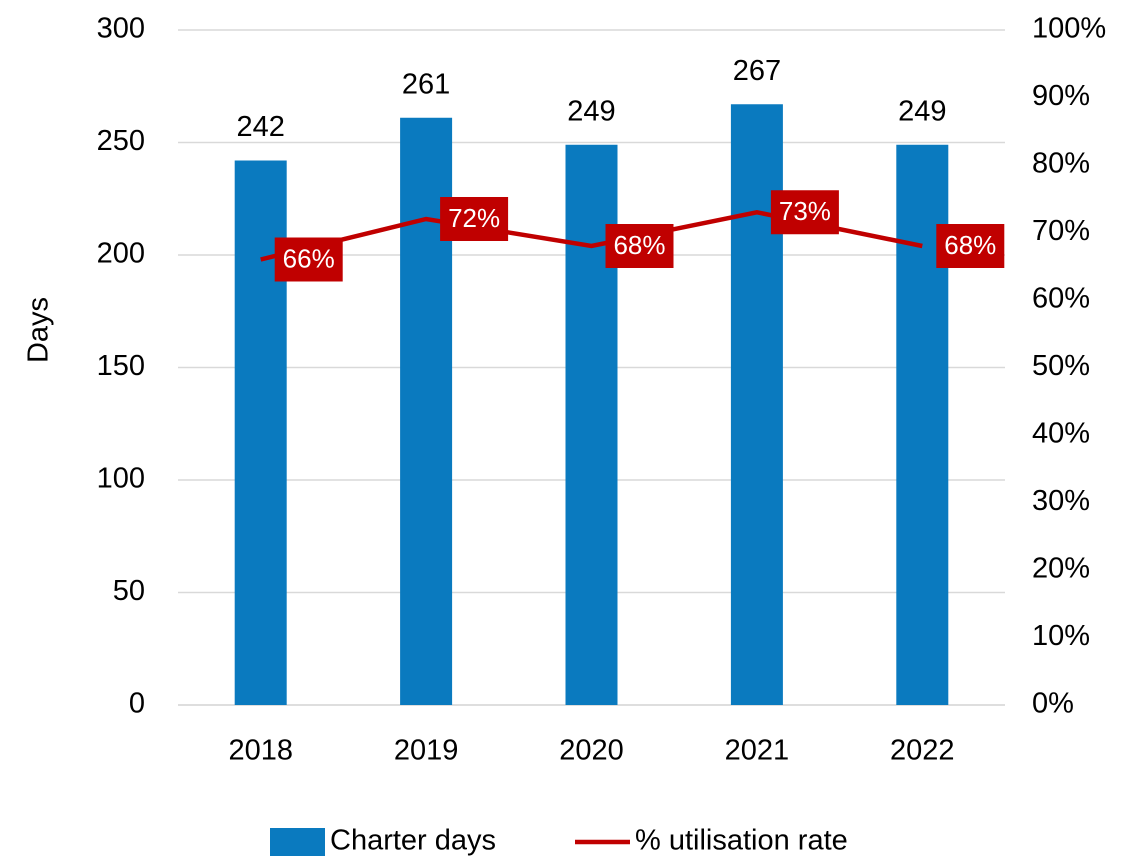  What do you see at coordinates (260, 751) in the screenshot?
I see `x-tick-label: 2018` at bounding box center [260, 751].